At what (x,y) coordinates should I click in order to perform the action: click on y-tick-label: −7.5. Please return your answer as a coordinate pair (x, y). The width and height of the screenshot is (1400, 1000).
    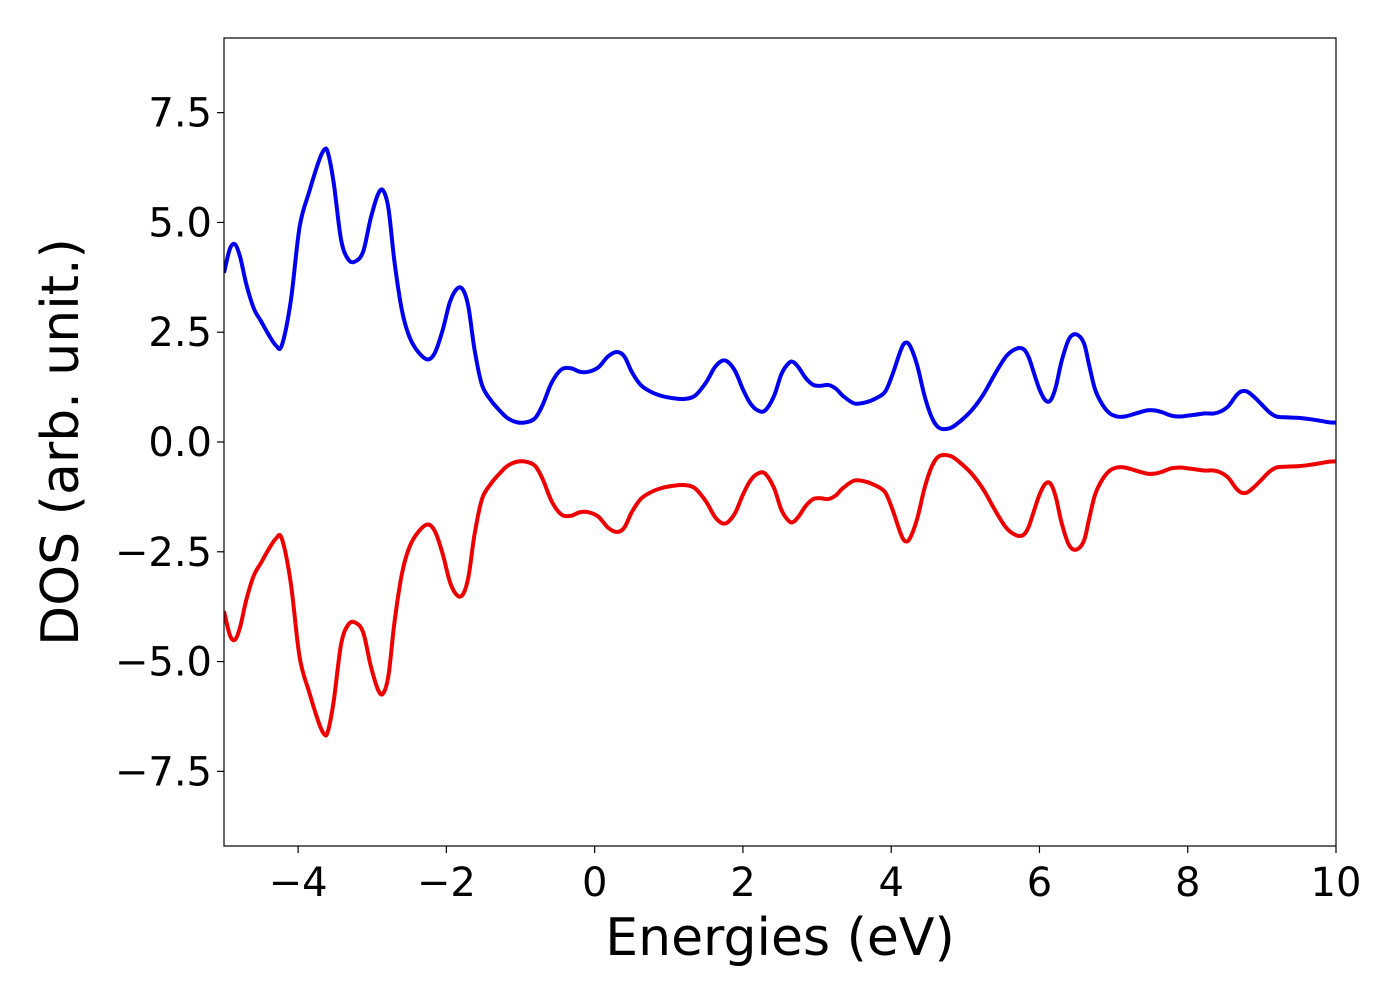
    Looking at the image, I should click on (163, 772).